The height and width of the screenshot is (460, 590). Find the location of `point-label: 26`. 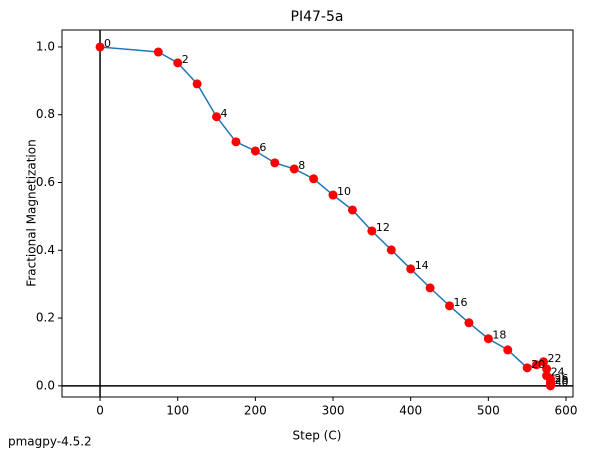

point-label: 26 is located at coordinates (561, 378).